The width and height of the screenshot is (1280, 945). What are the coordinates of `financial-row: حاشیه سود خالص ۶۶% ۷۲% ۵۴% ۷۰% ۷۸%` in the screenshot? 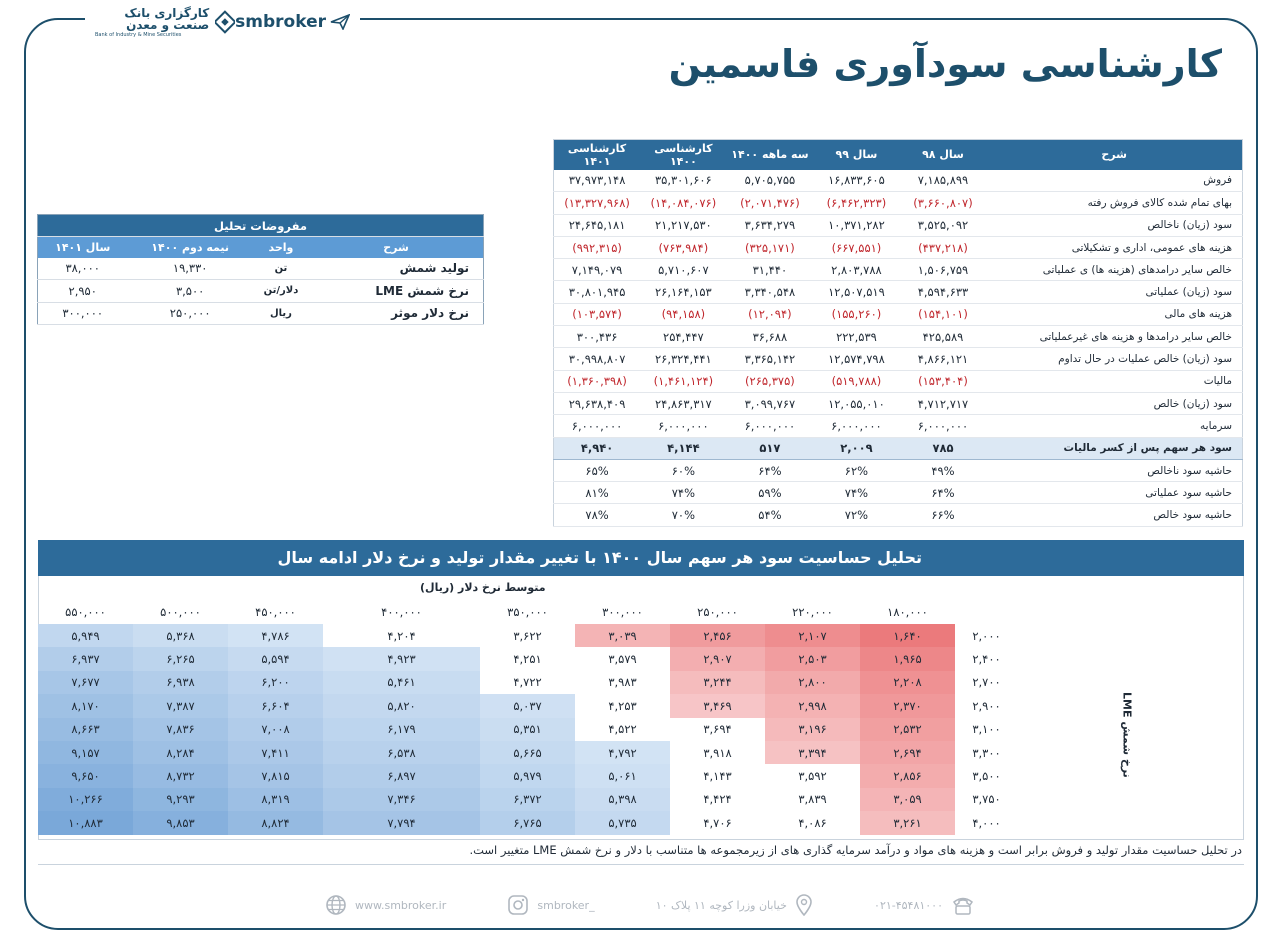 It's located at (898, 515).